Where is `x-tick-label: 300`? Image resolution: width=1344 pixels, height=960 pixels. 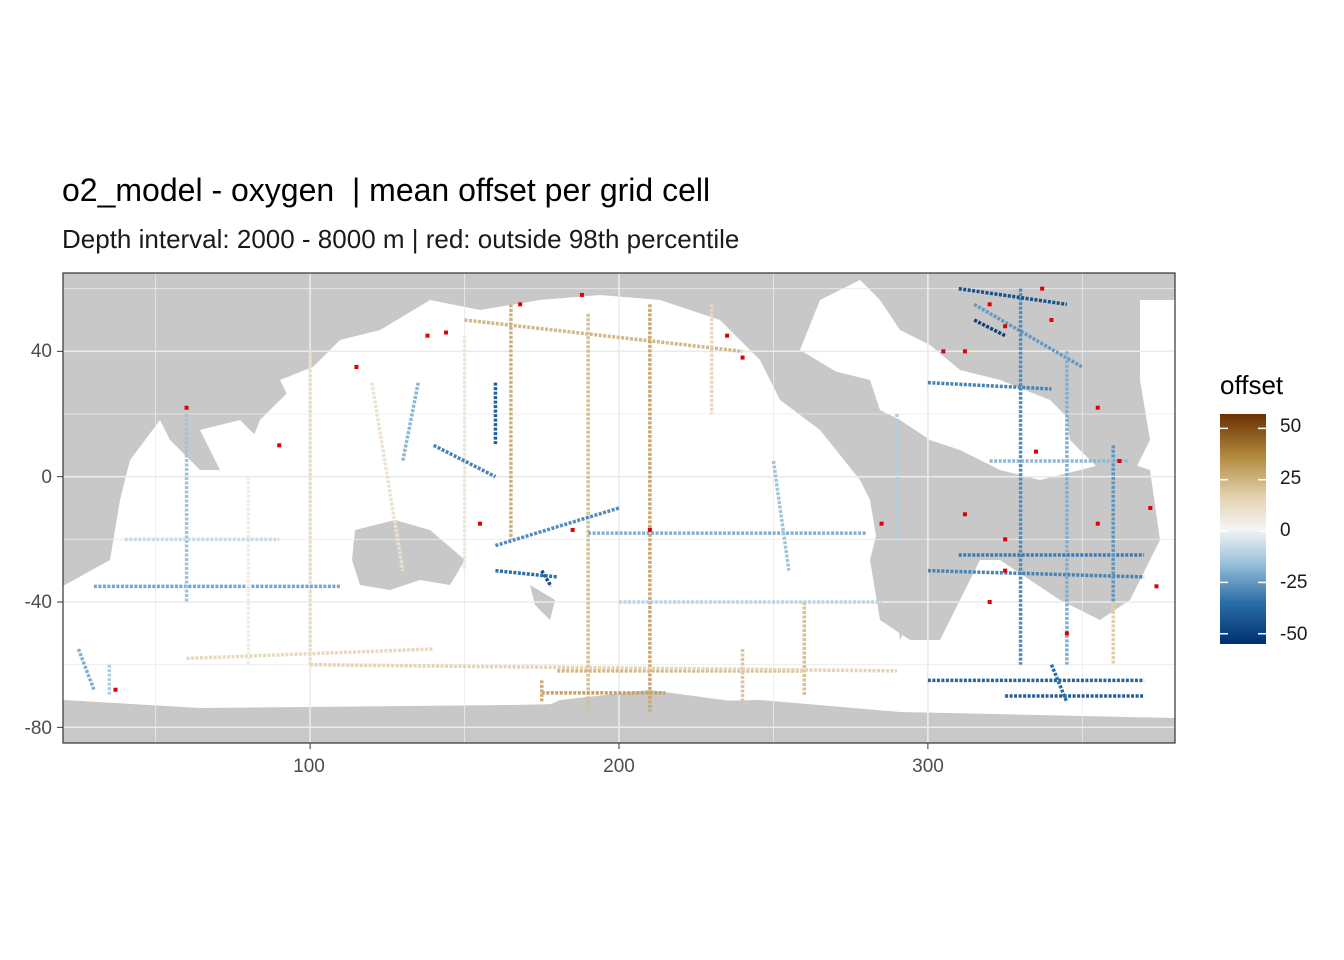 x-tick-label: 300 is located at coordinates (928, 766).